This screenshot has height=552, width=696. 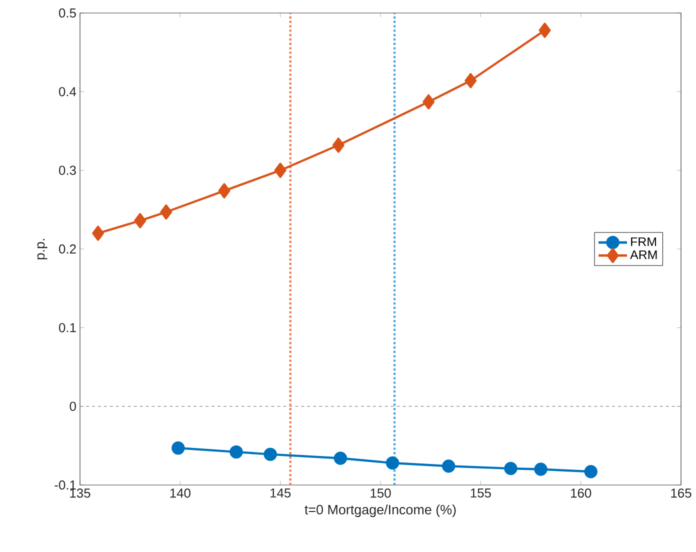 I want to click on x-tick-label: 165, so click(x=681, y=493).